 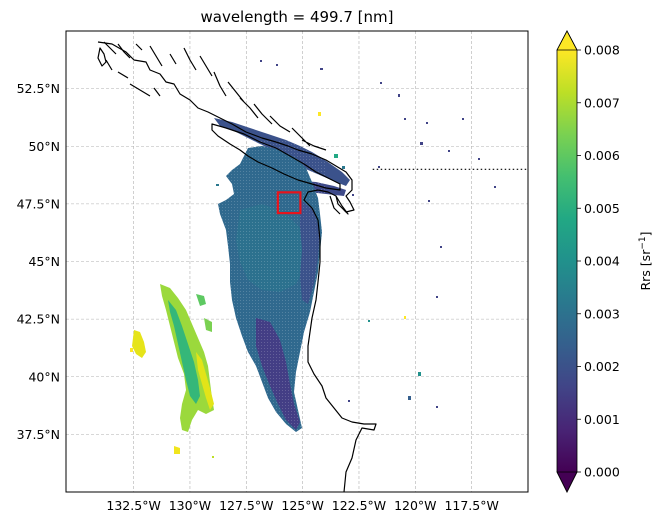 What do you see at coordinates (184, 352) in the screenshot?
I see `offshore-bloom-green` at bounding box center [184, 352].